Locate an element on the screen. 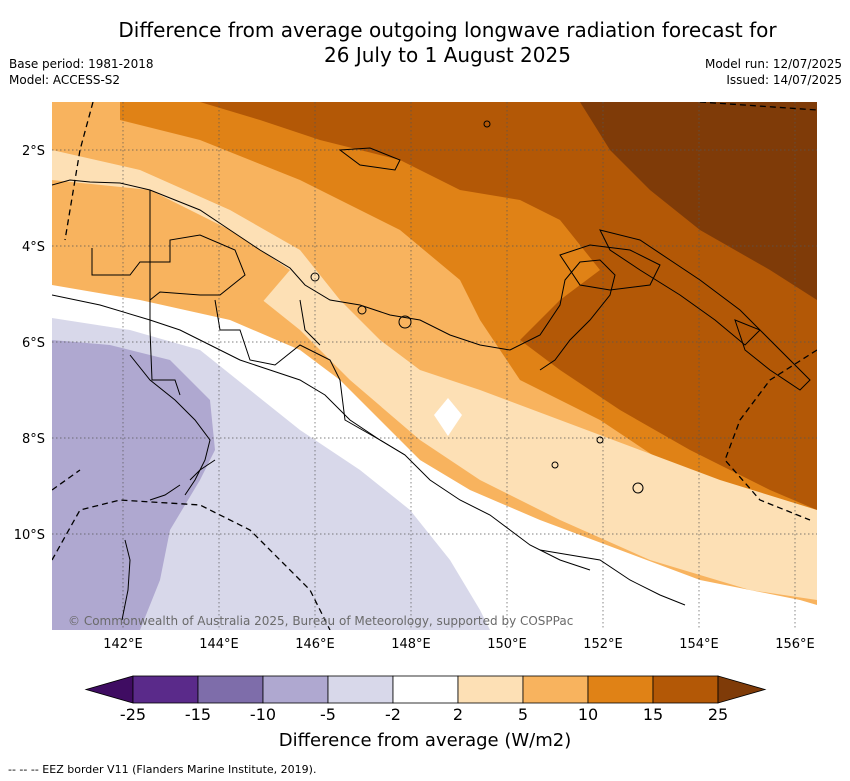 The height and width of the screenshot is (781, 850). lat-label: 2°S is located at coordinates (33, 151).